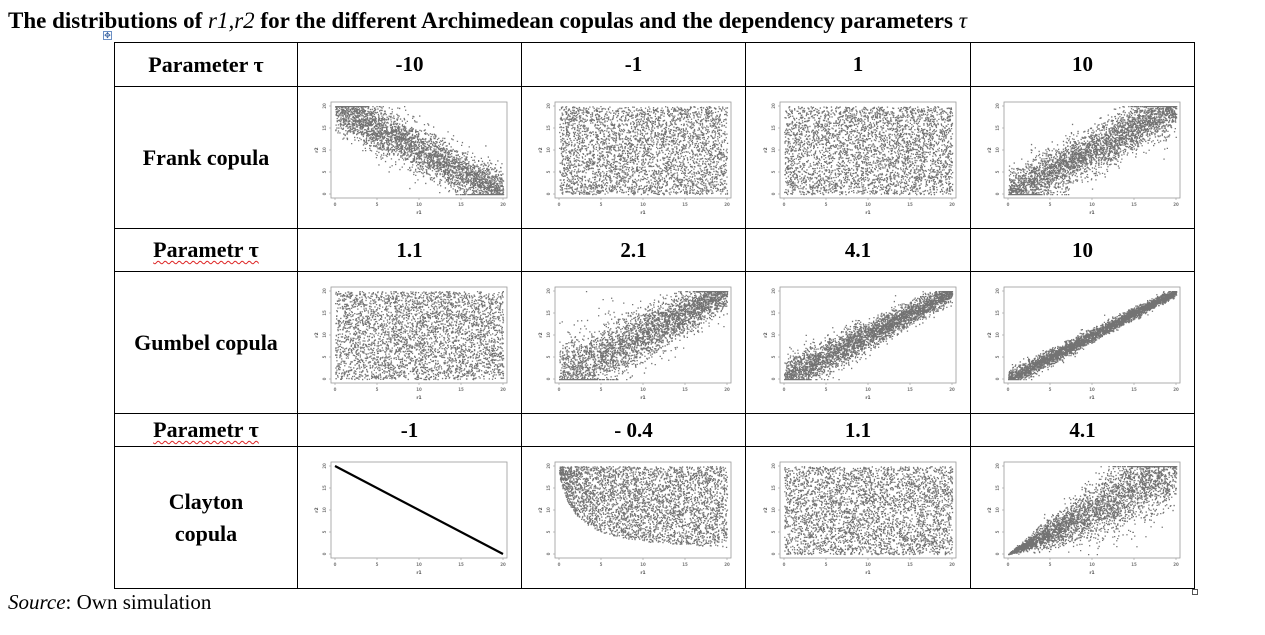 This screenshot has width=1265, height=635. Describe the element at coordinates (206, 64) in the screenshot. I see `param-header-cell: Parameter τ` at that location.